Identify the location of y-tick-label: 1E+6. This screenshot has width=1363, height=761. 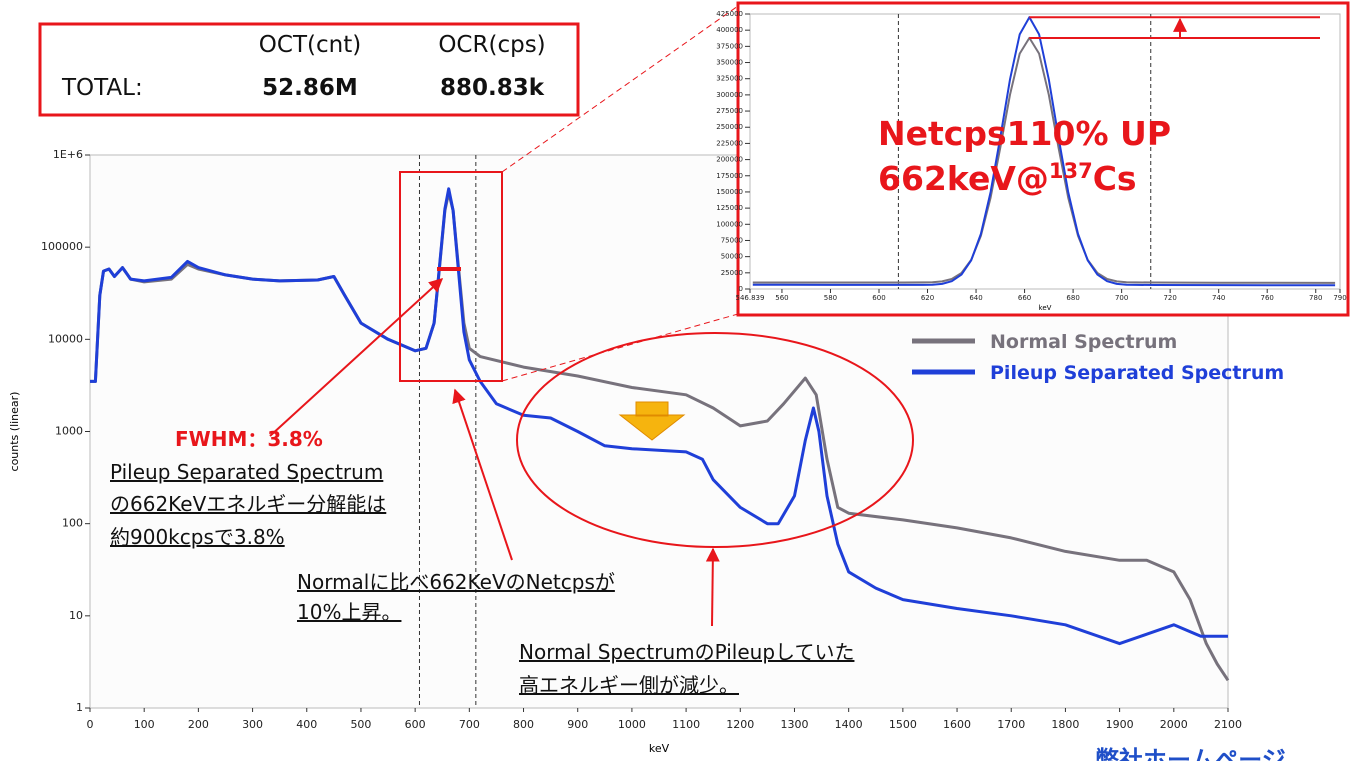
(68, 154).